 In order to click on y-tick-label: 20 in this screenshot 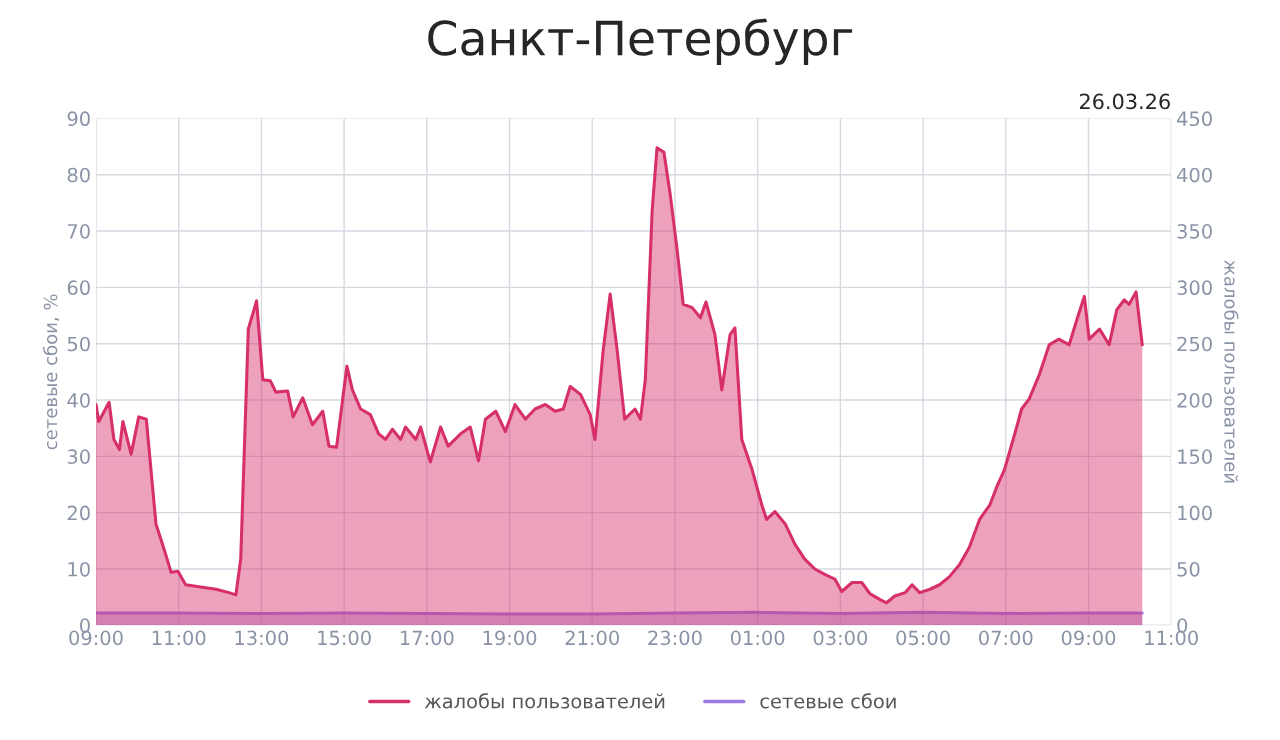, I will do `click(78, 513)`.